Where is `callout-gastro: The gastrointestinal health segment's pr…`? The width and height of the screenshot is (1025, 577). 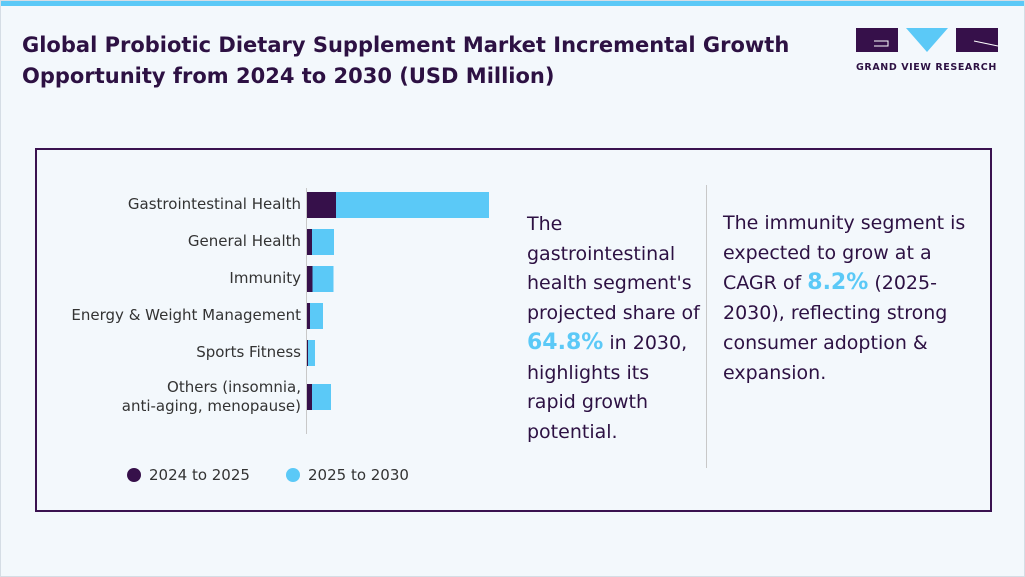 callout-gastro: The gastrointestinal health segment's pr… is located at coordinates (614, 328).